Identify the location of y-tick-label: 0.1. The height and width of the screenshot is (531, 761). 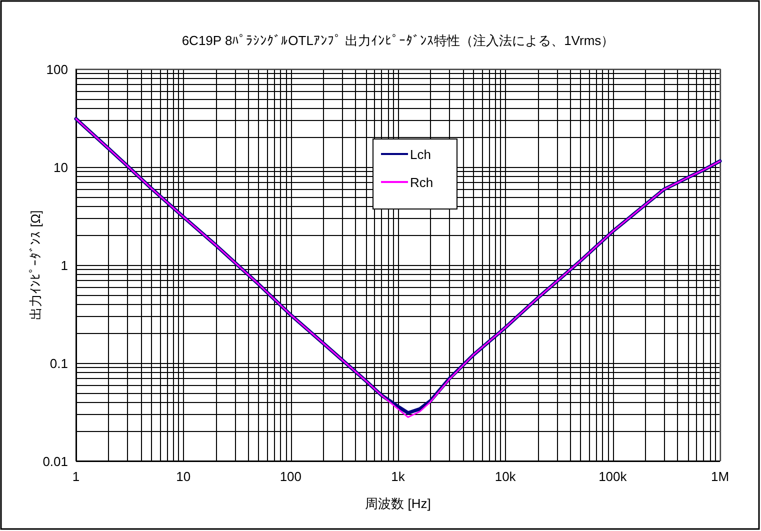
(59, 363).